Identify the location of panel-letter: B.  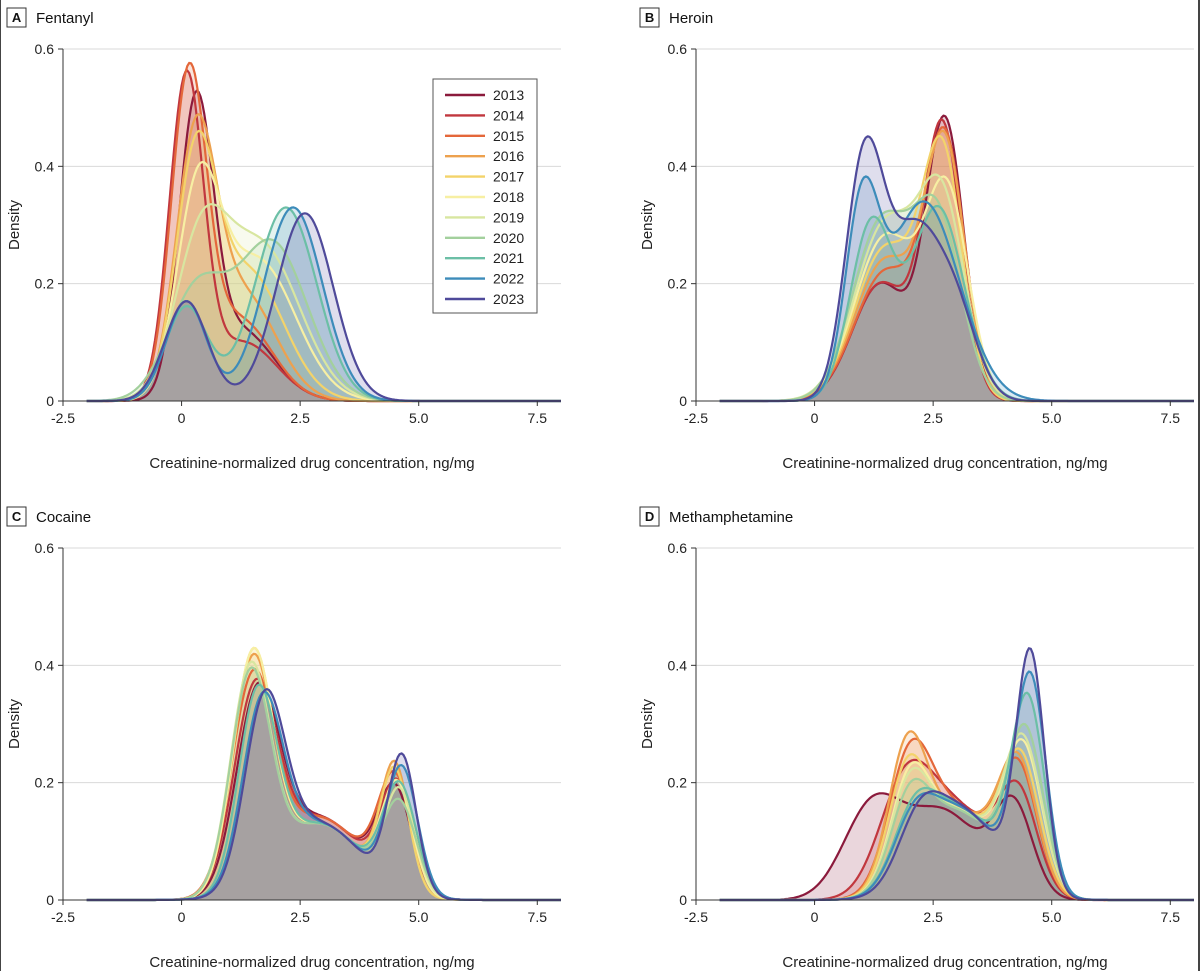
(649, 17).